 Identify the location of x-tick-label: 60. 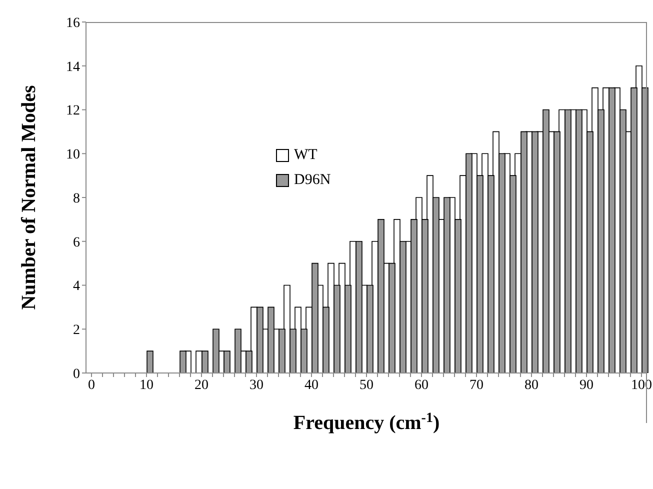
(421, 385).